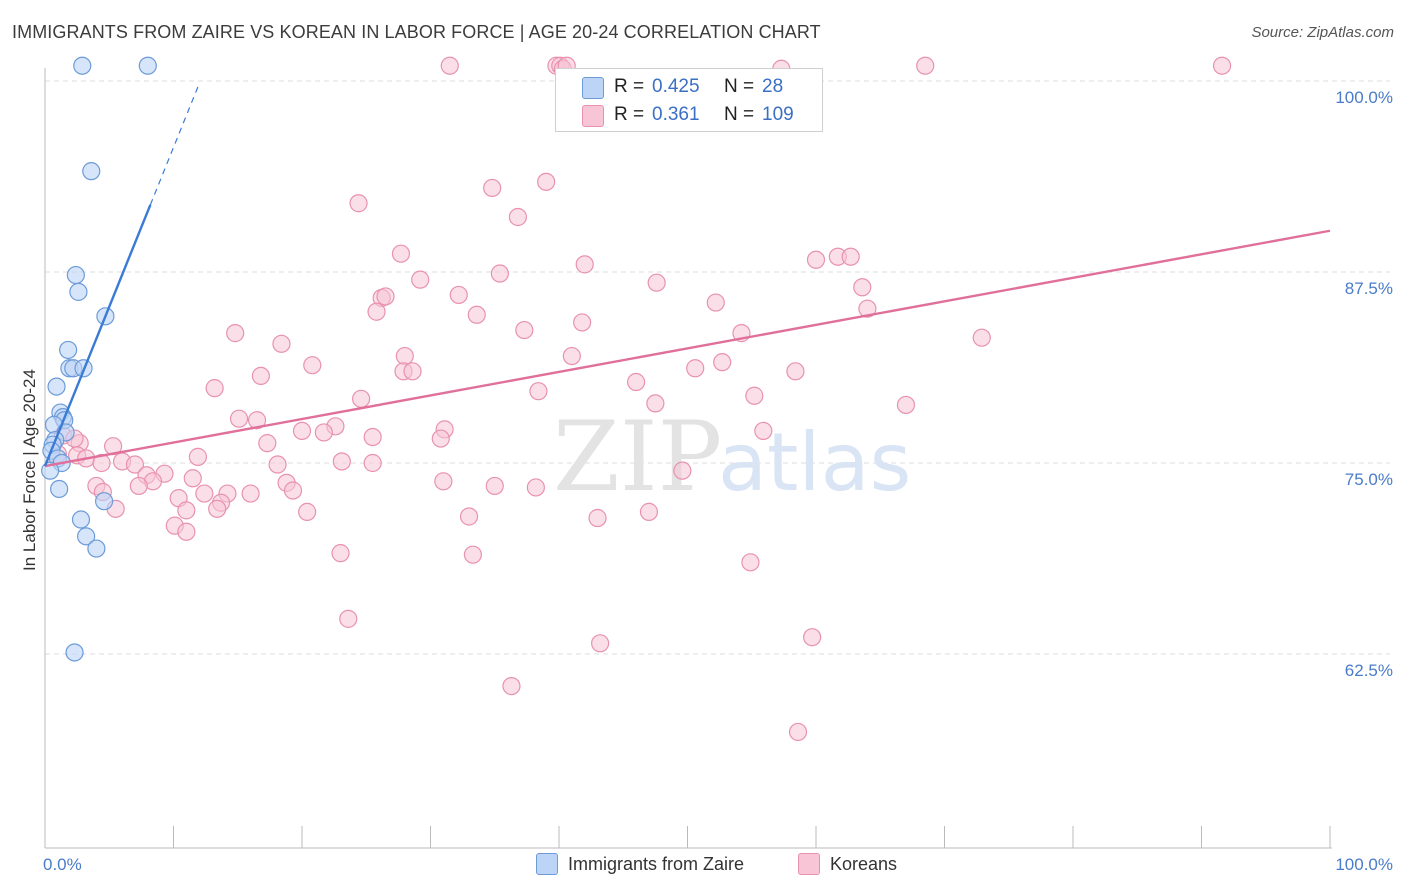 This screenshot has height=892, width=1406. Describe the element at coordinates (1369, 479) in the screenshot. I see `y-tick-label: 75.0%` at that location.